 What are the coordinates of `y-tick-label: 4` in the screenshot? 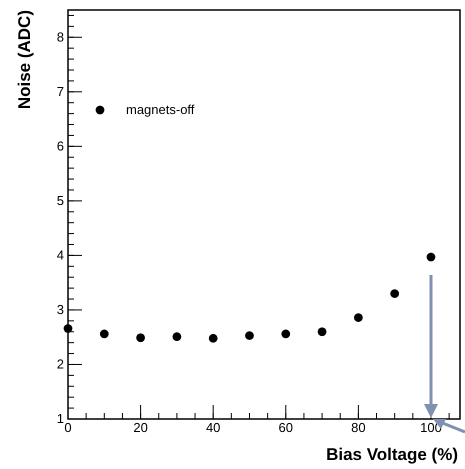 It's located at (60, 255).